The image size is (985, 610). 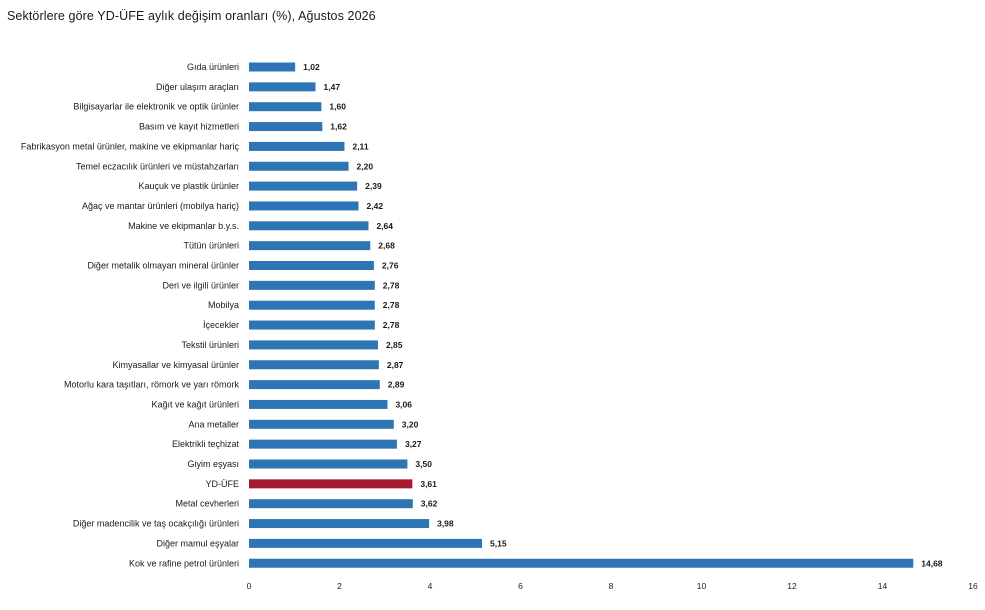 What do you see at coordinates (973, 586) in the screenshot?
I see `x-tick-label: 16` at bounding box center [973, 586].